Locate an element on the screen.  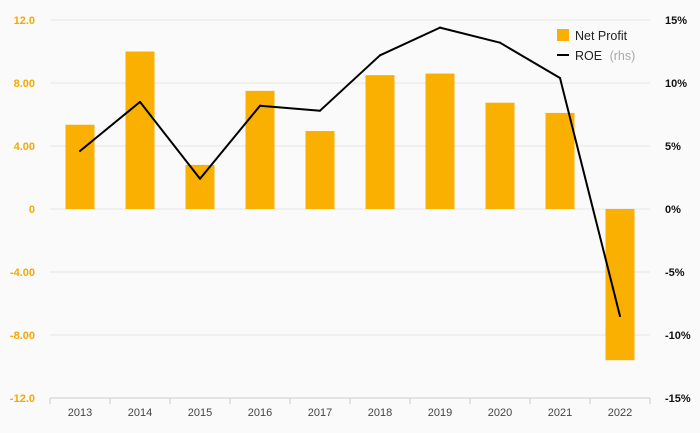
point-roe-2021 is located at coordinates (560, 77).